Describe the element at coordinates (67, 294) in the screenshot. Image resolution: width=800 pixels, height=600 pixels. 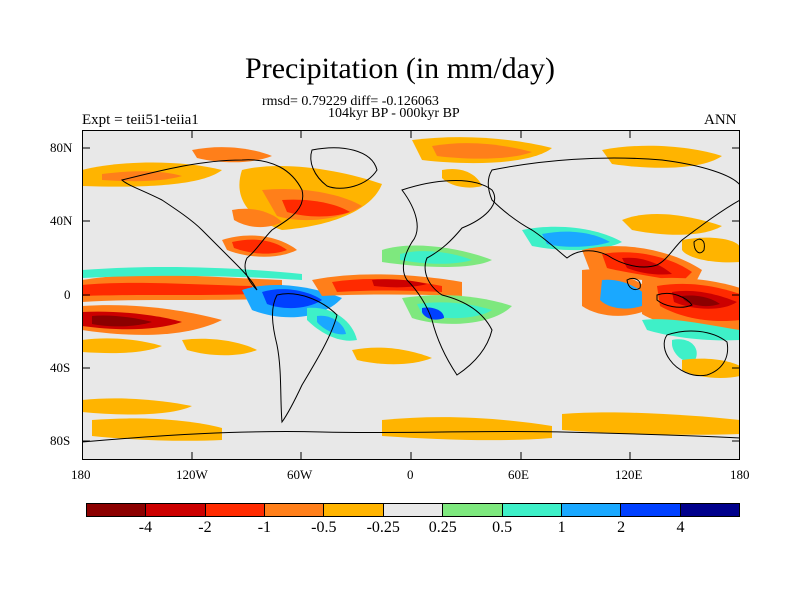
I see `lat-tick-label: 0` at that location.